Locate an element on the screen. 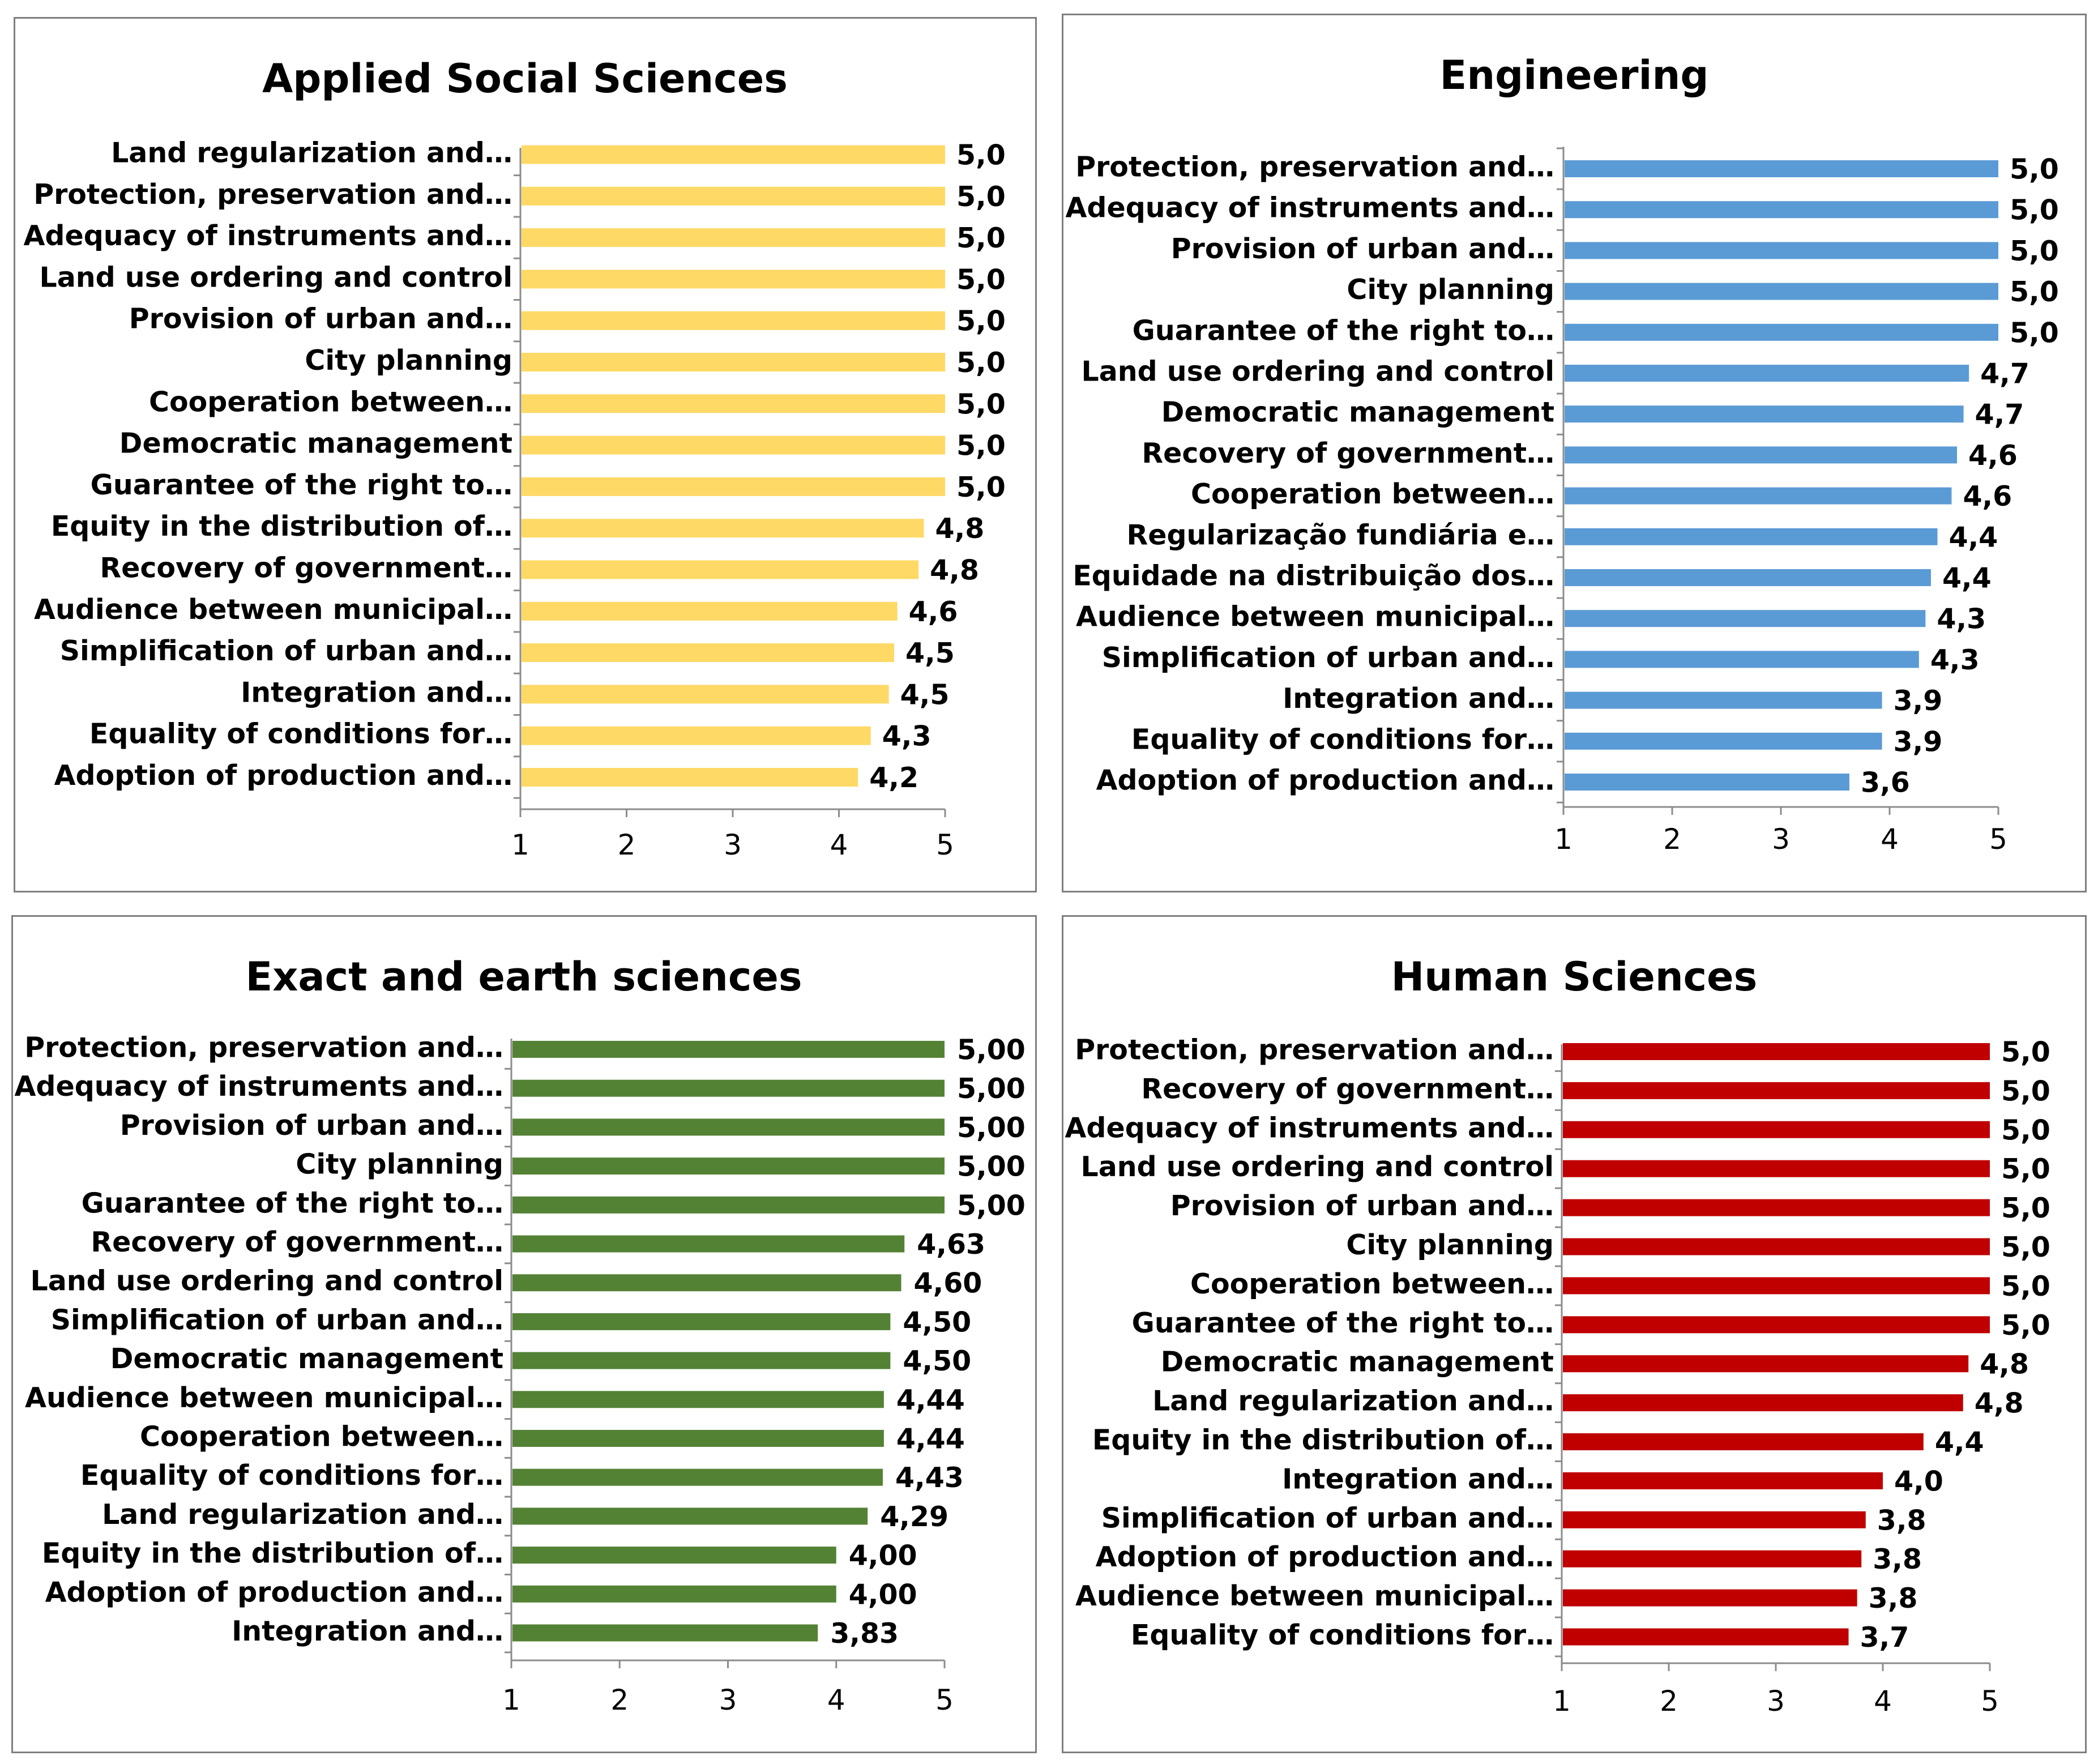 The height and width of the screenshot is (1764, 2098). value-label: 4,50 is located at coordinates (937, 1322).